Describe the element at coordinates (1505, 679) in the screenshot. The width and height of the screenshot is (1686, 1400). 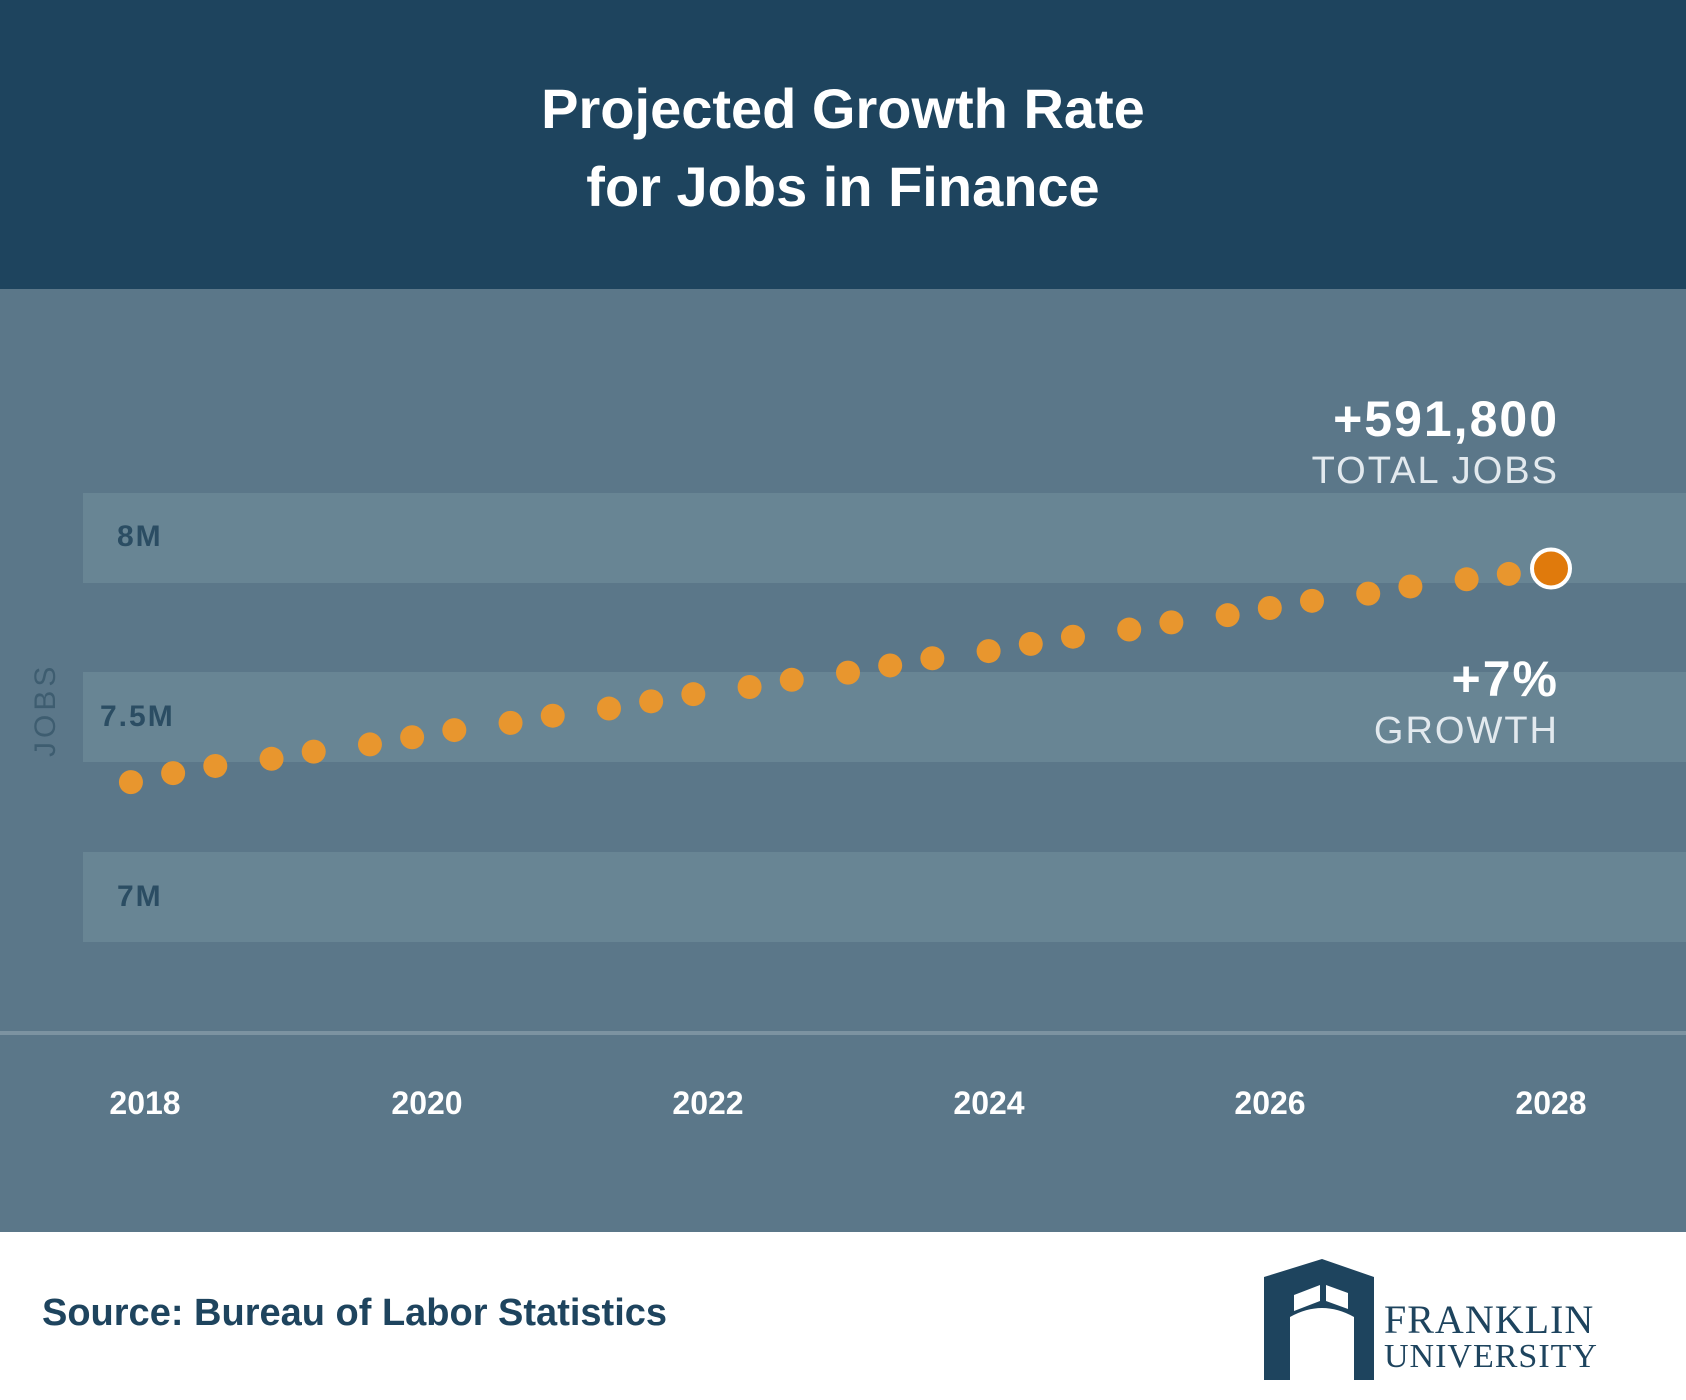
I see `growth-value: +7%` at that location.